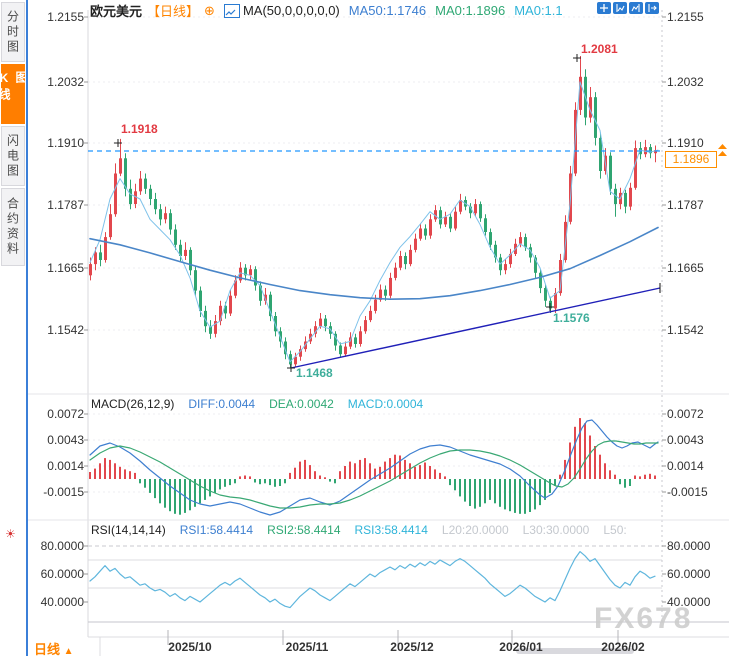 This screenshot has width=729, height=656. Describe the element at coordinates (685, 205) in the screenshot. I see `price-axis-label: 1.1787` at that location.